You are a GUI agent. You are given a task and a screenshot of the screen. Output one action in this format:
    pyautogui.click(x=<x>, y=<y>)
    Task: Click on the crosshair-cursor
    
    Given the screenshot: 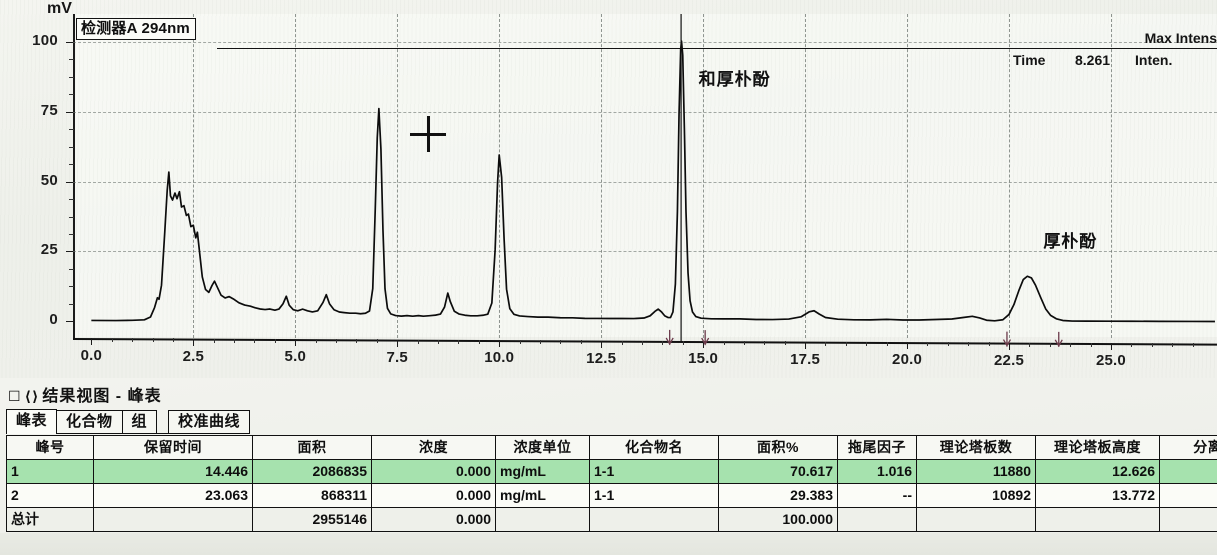 What is the action you would take?
    pyautogui.click(x=428, y=134)
    